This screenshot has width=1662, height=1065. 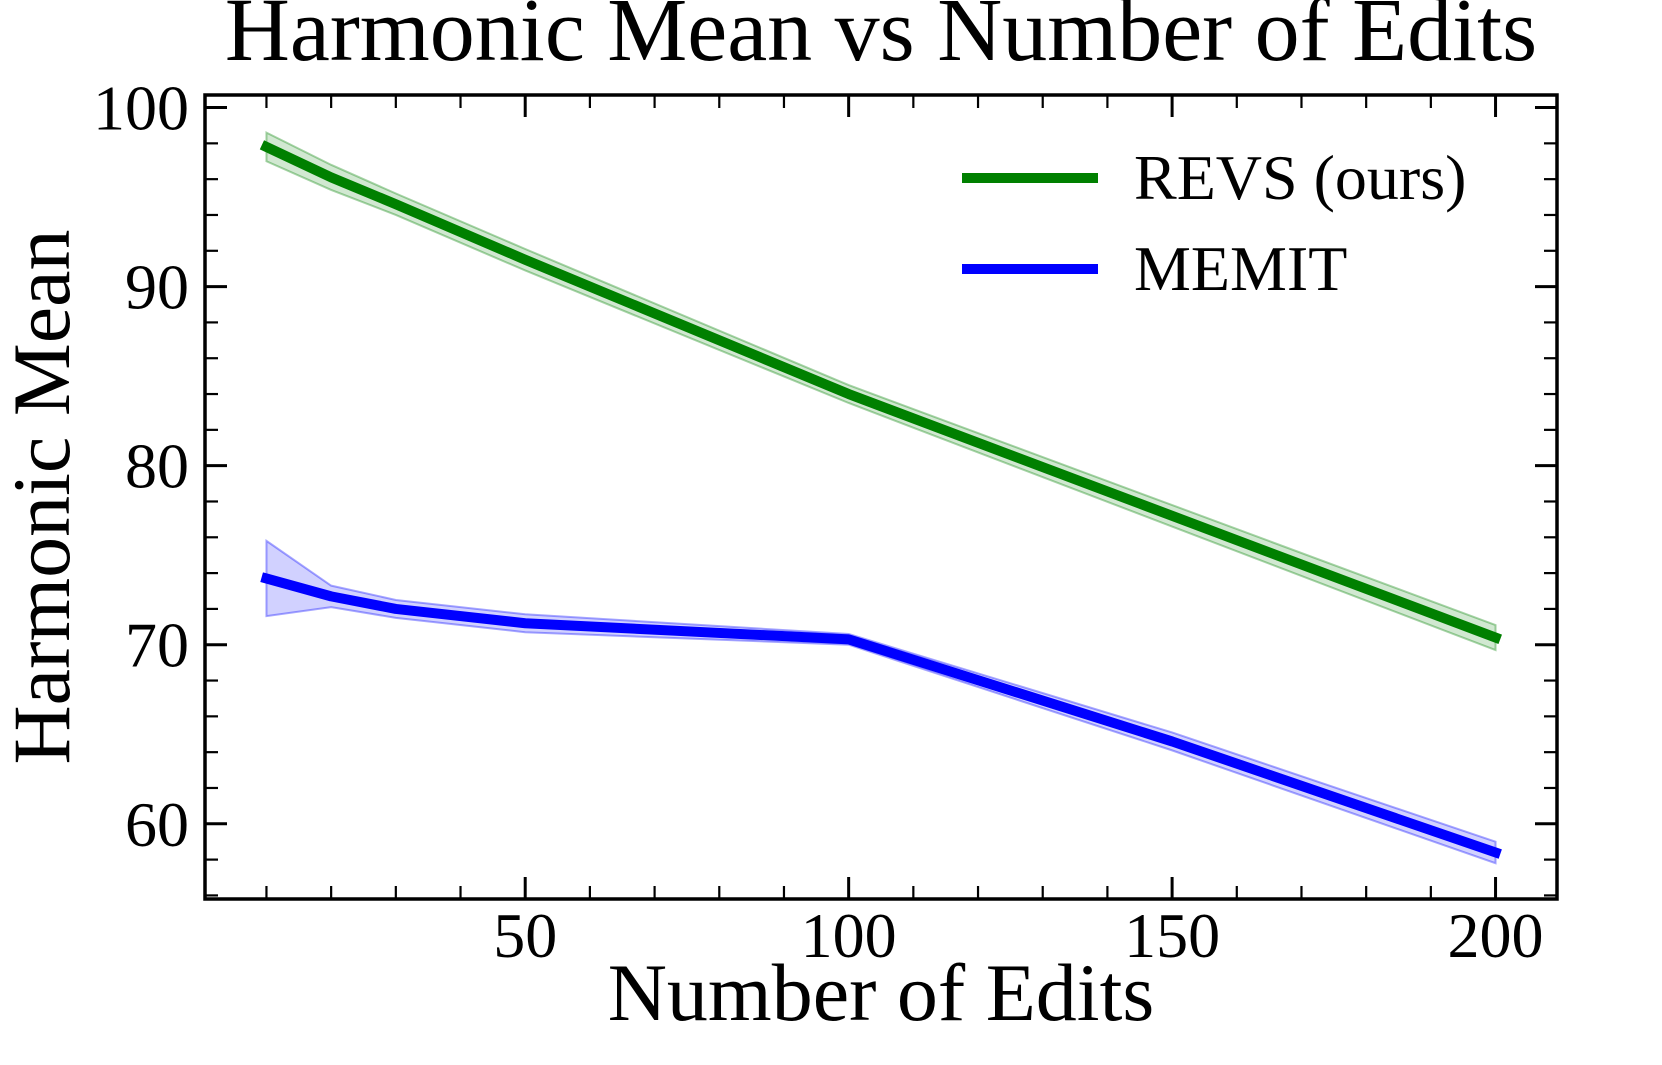 I want to click on y-tick-label: 70, so click(x=157, y=645).